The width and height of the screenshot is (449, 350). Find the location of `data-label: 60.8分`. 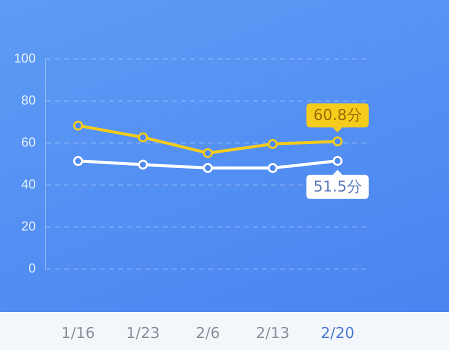

data-label: 60.8分 is located at coordinates (337, 115).